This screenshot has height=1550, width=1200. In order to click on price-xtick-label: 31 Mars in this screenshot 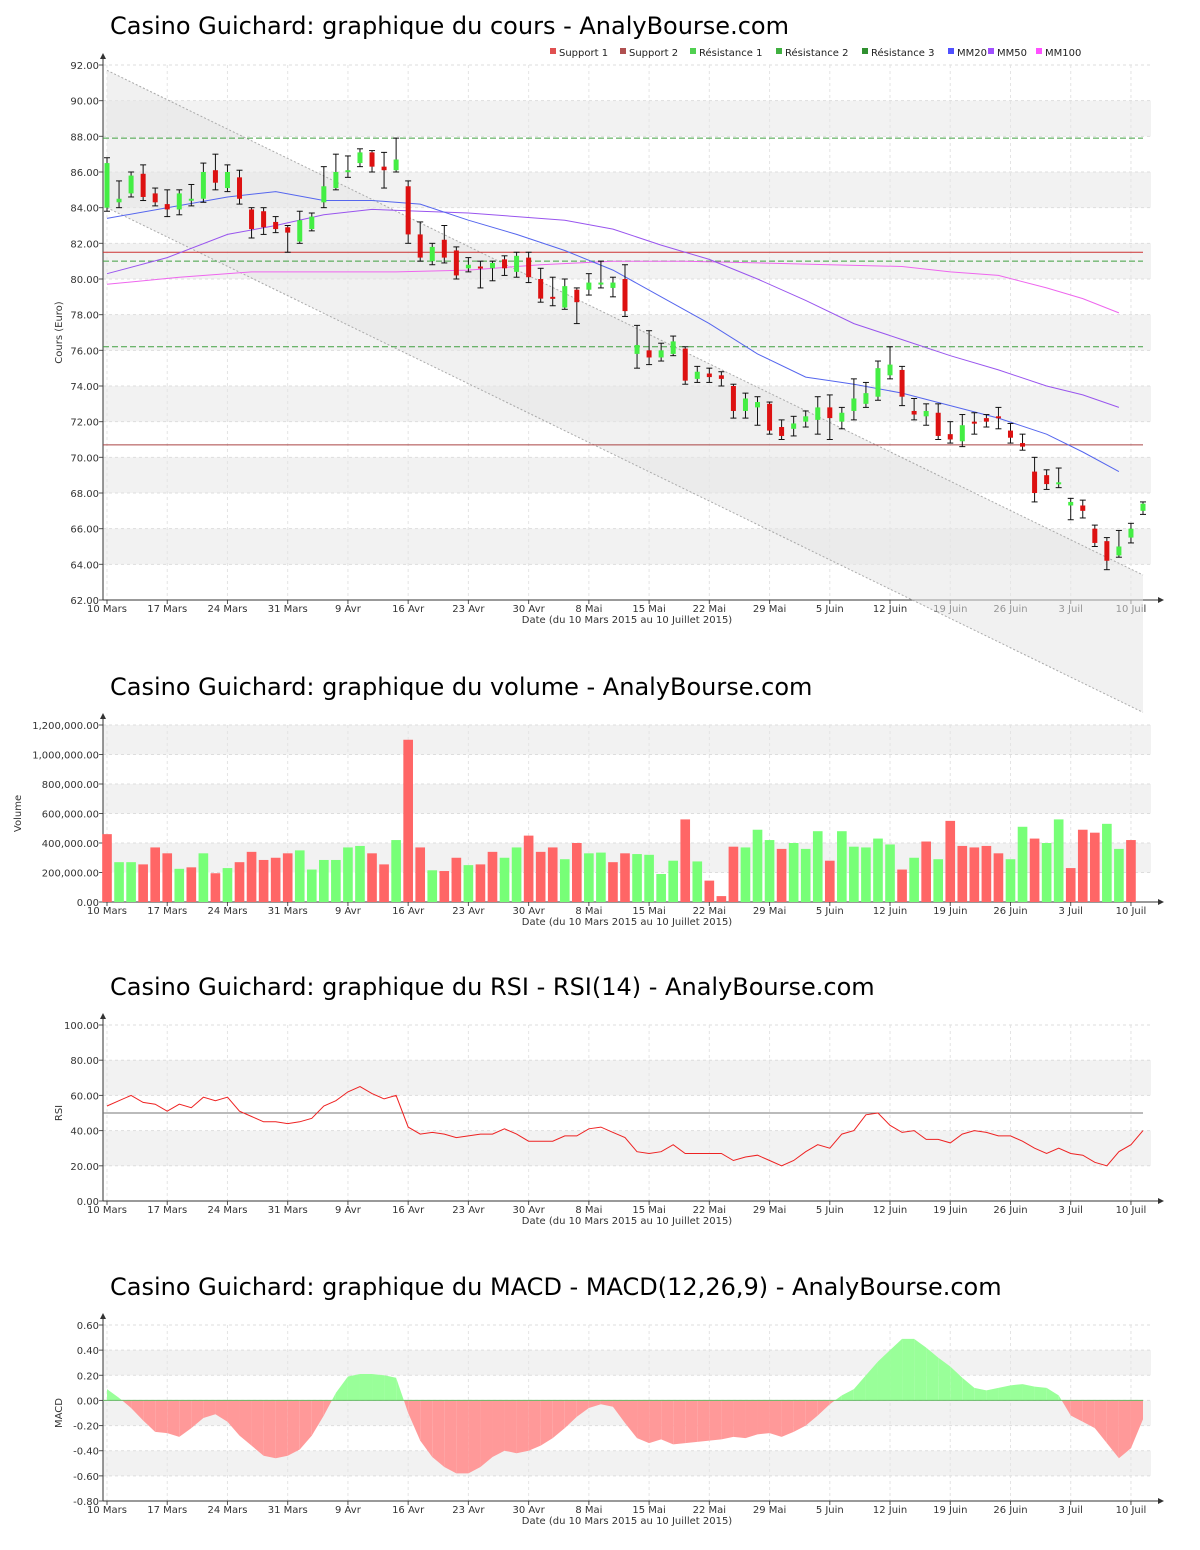, I will do `click(288, 609)`.